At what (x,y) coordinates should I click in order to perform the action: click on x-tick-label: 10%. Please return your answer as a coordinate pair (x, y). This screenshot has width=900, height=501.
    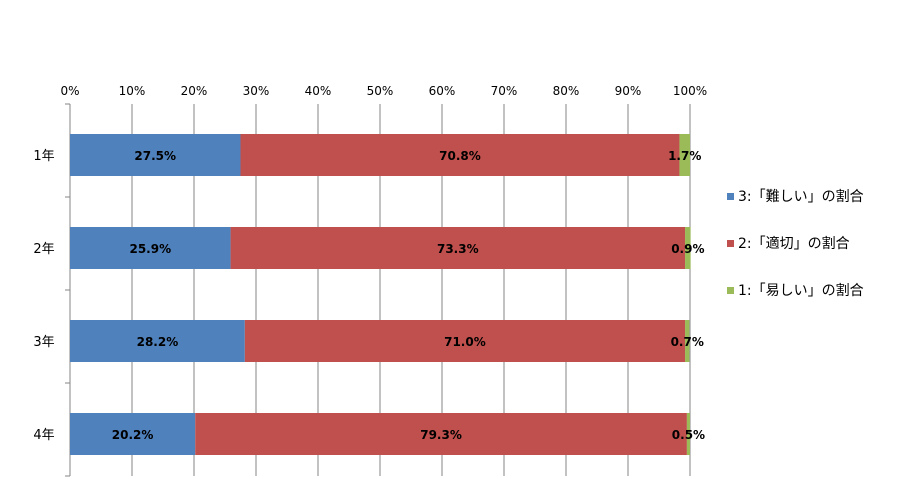
    Looking at the image, I should click on (132, 91).